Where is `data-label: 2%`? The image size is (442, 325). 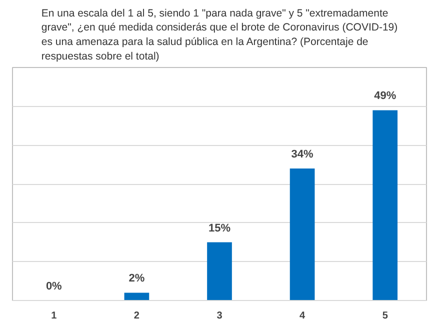 data-label: 2% is located at coordinates (136, 278).